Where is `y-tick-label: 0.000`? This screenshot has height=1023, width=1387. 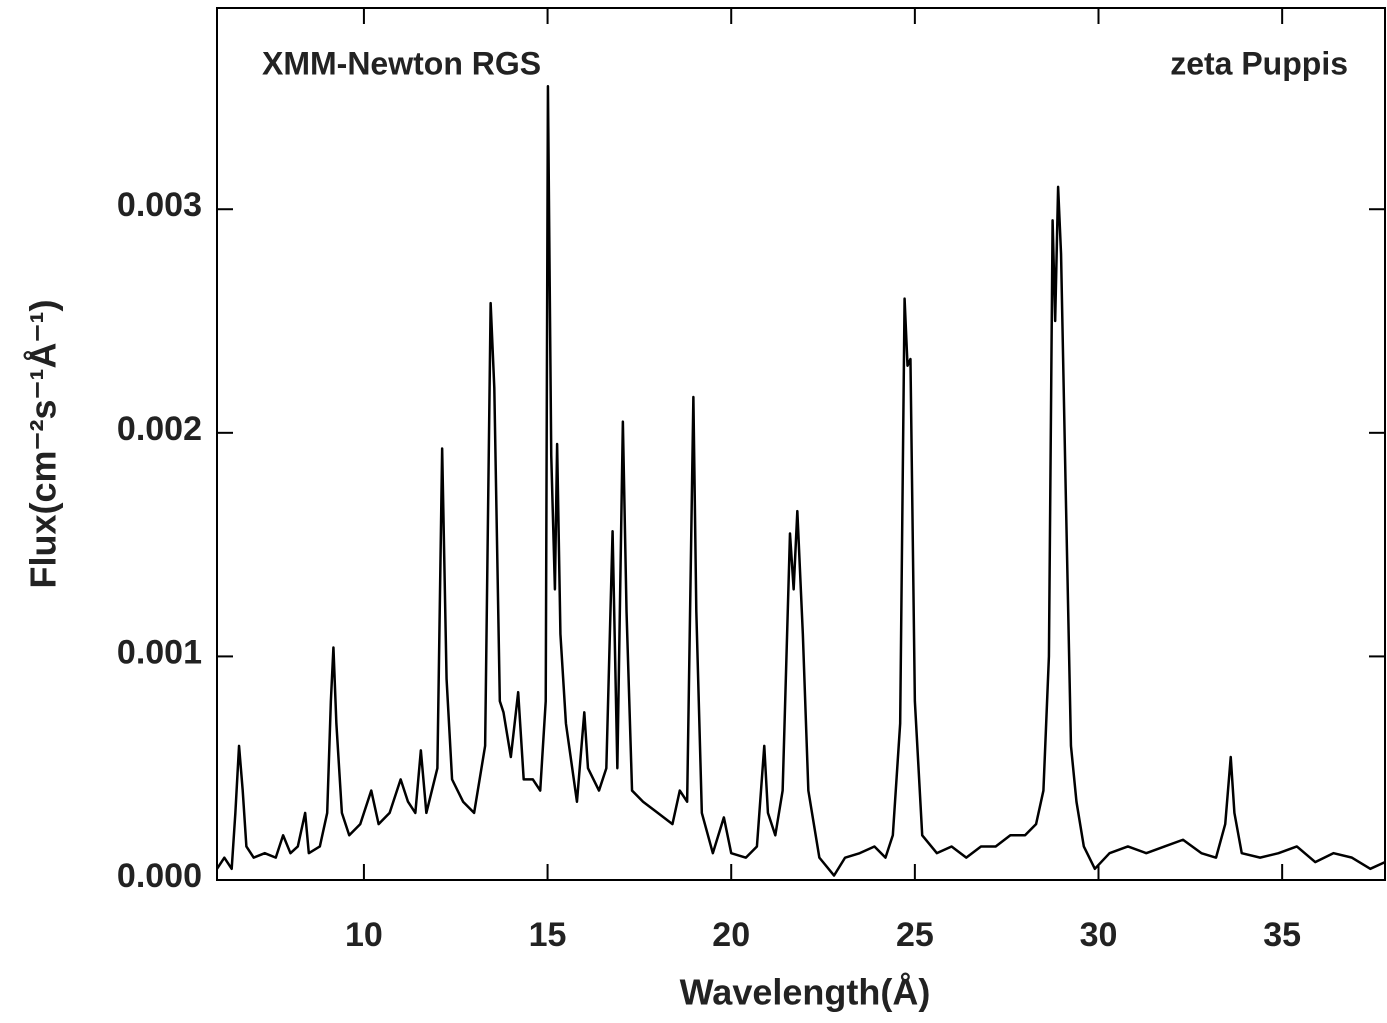
y-tick-label: 0.000 is located at coordinates (159, 876).